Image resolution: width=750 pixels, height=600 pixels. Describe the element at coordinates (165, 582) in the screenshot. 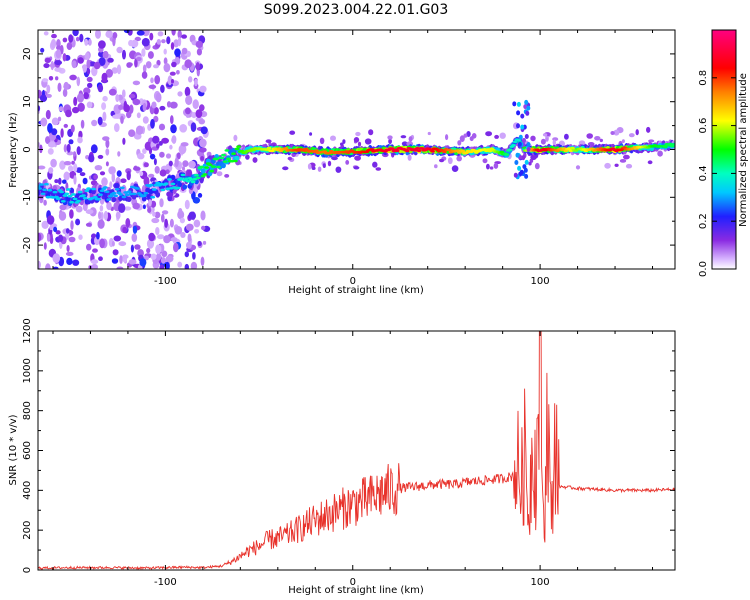

I see `x-tick-label: -100` at that location.